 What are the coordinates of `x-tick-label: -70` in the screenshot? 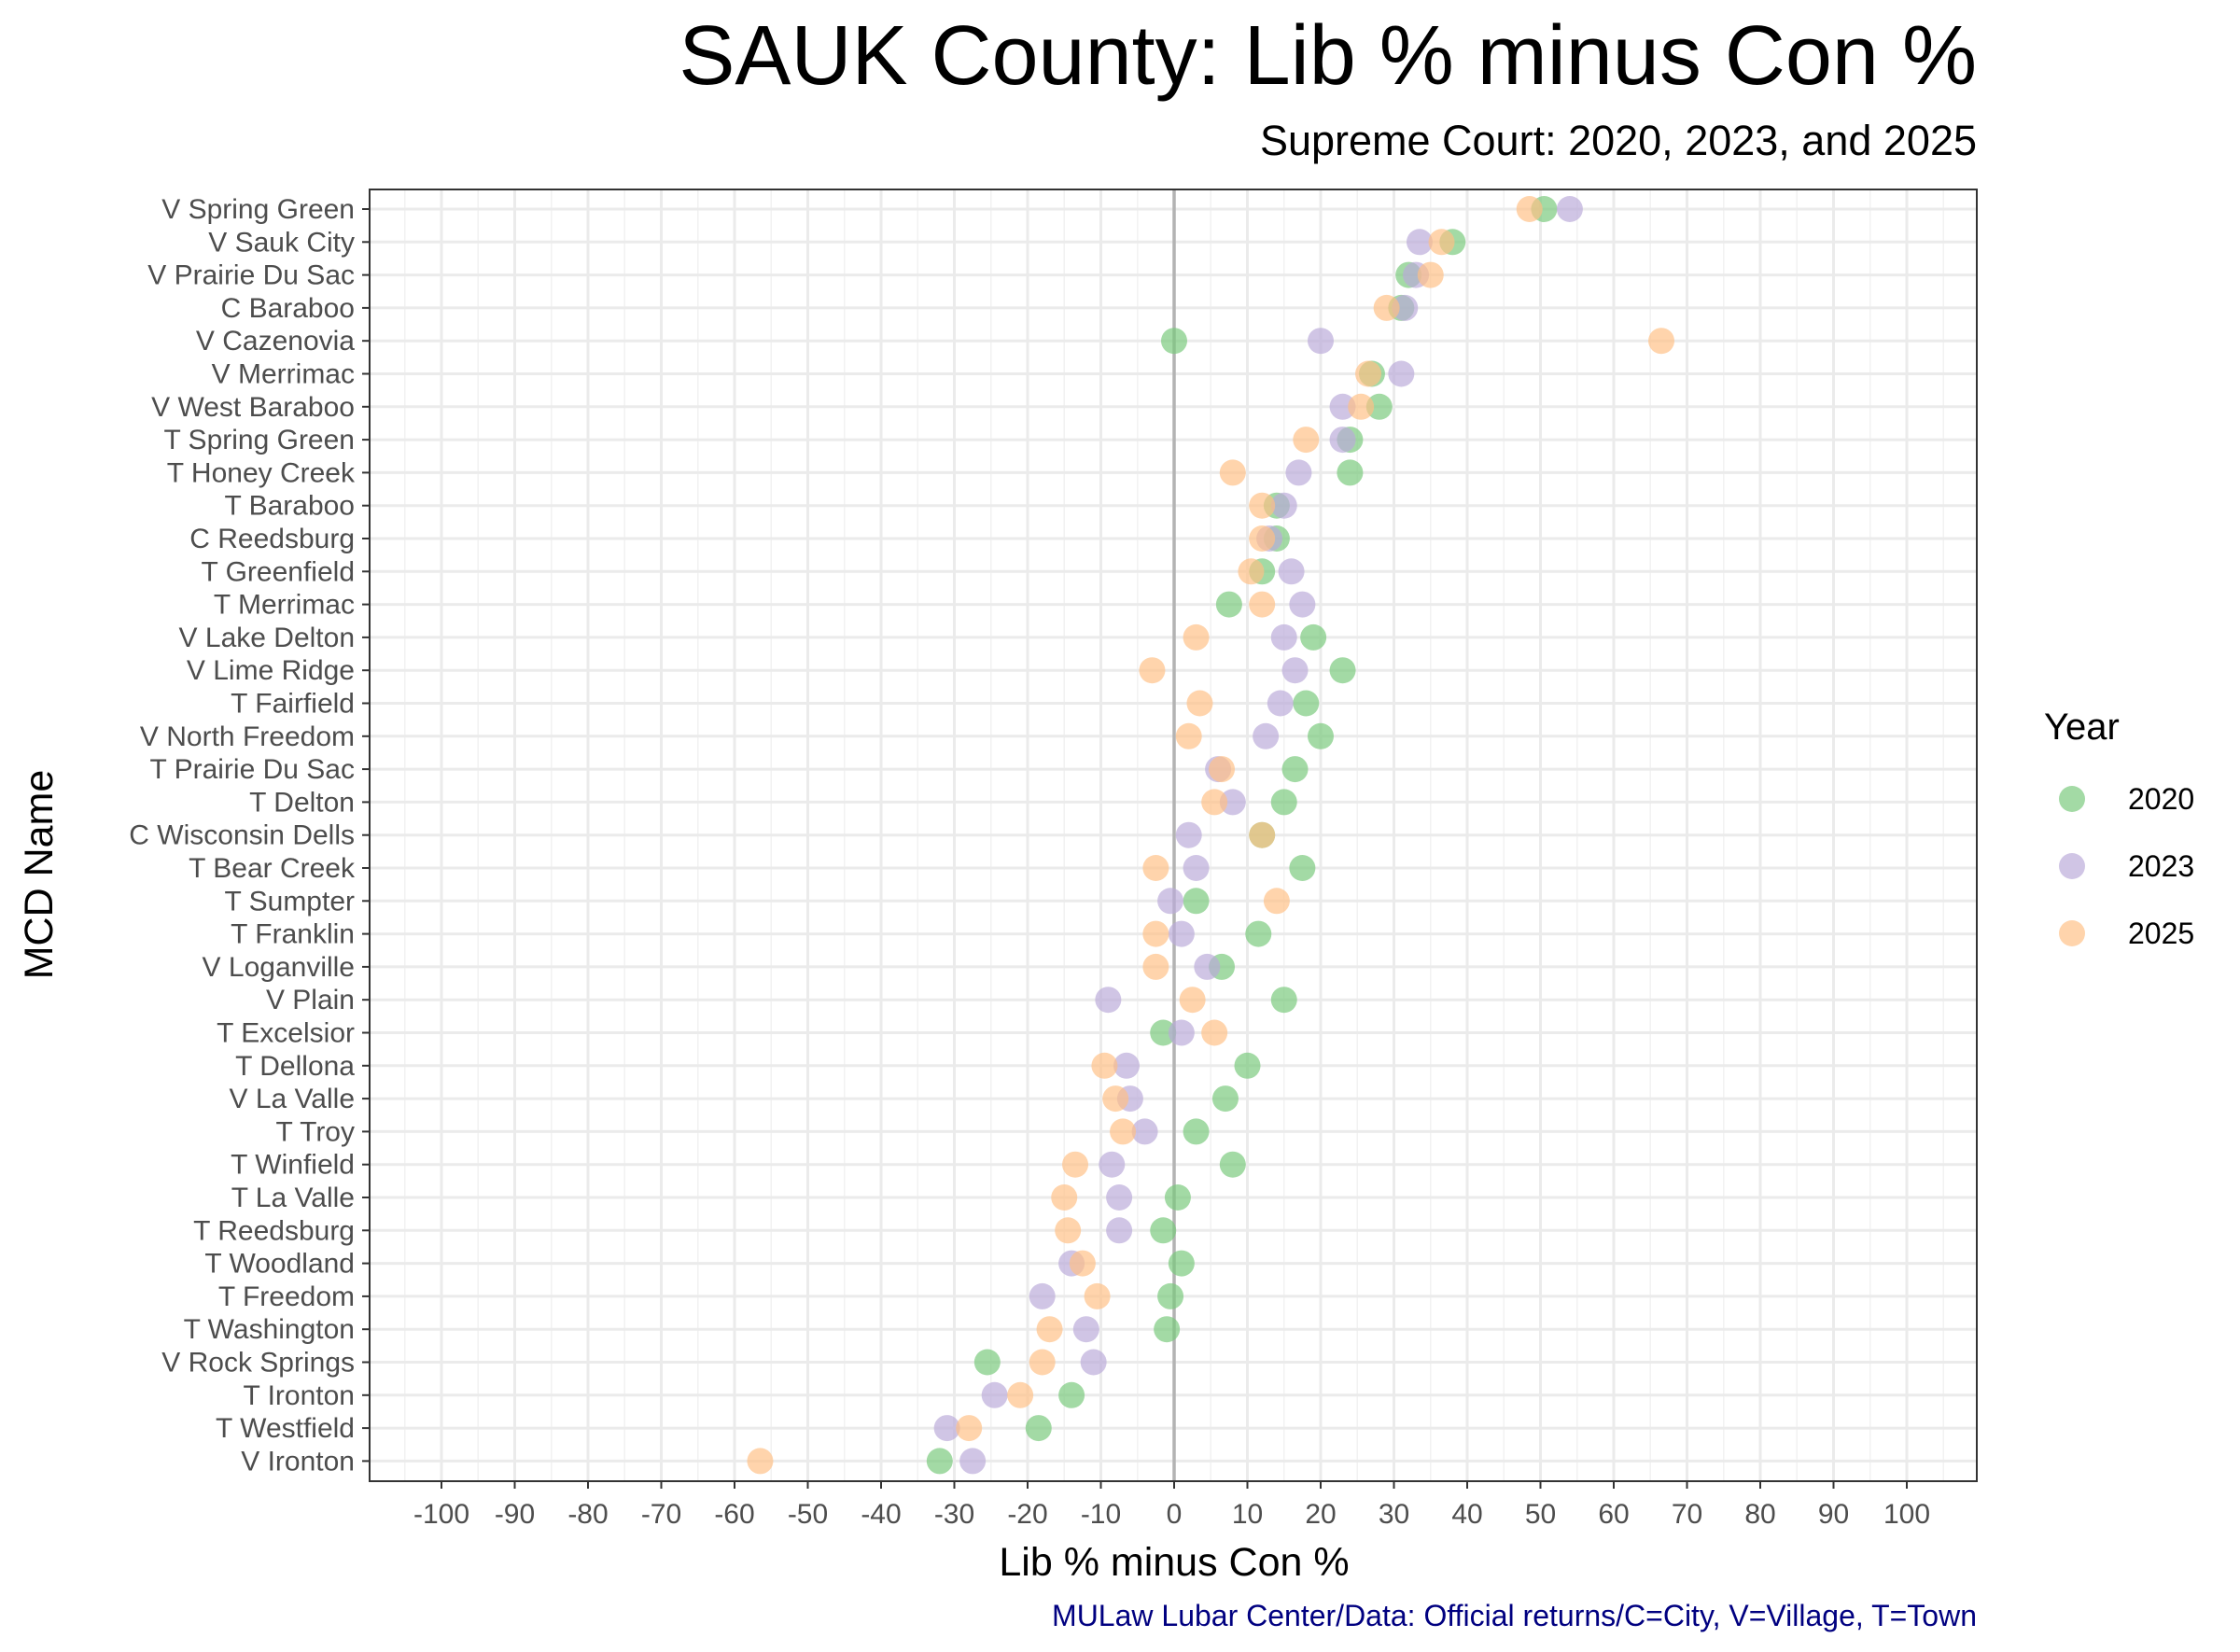 It's located at (661, 1514).